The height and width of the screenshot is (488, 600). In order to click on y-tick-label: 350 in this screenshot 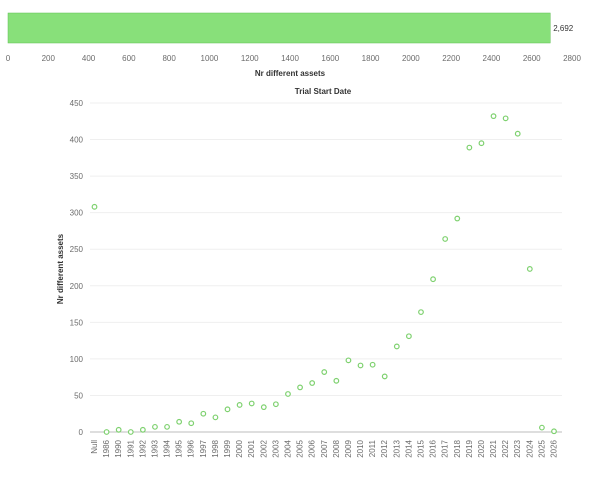, I will do `click(77, 176)`.